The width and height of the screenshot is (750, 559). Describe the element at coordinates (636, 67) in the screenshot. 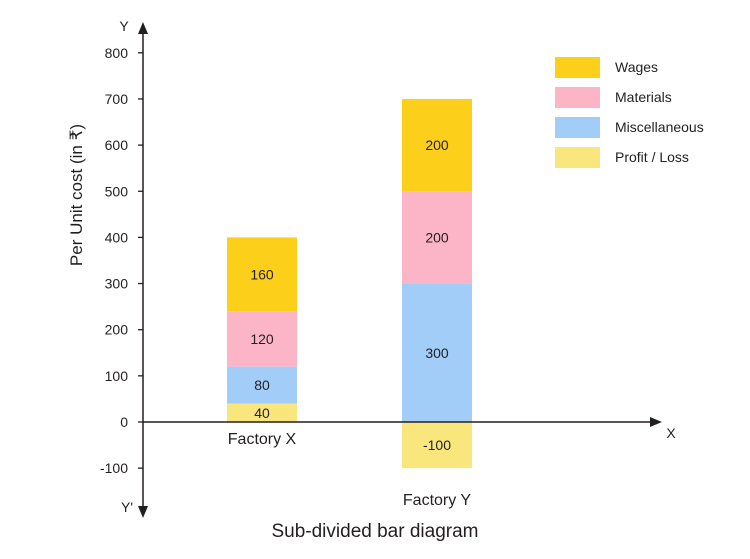

I see `legend-label: Wages` at that location.